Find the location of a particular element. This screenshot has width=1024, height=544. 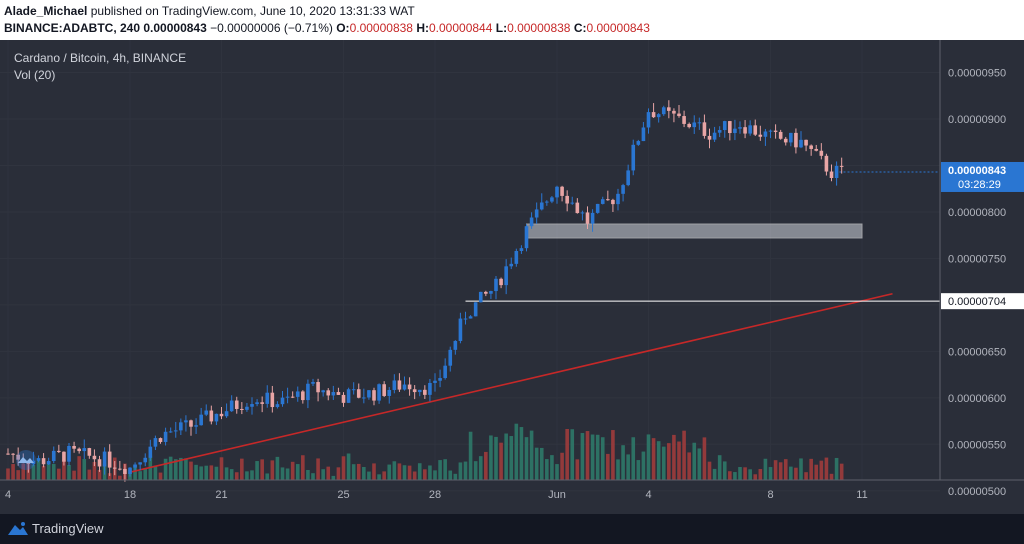

tradingview-brand: TradingView is located at coordinates (68, 528).